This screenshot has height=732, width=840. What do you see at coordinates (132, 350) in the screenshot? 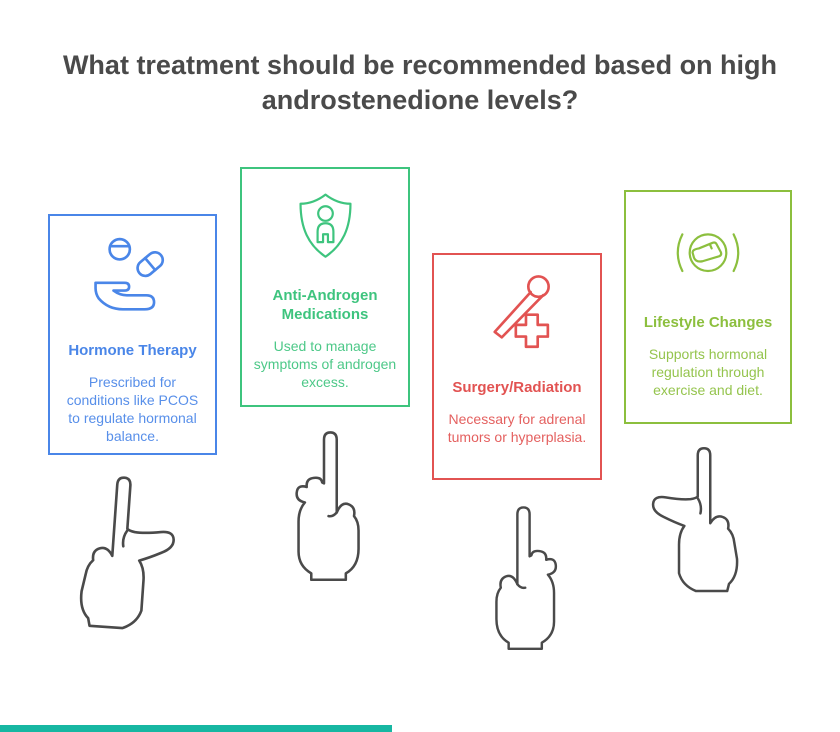
I see `card-title: Hormone Therapy` at bounding box center [132, 350].